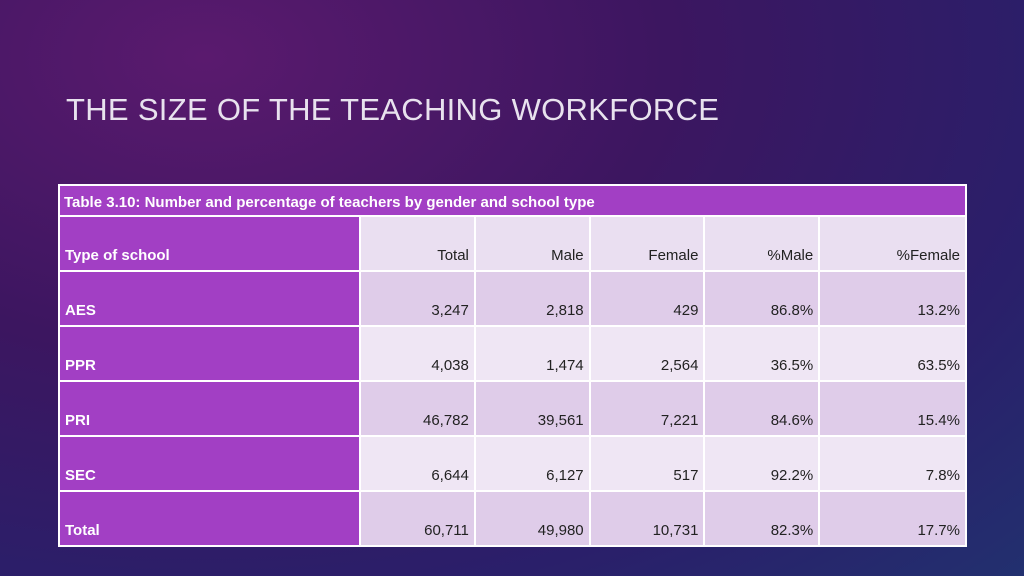 The width and height of the screenshot is (1024, 576). What do you see at coordinates (417, 298) in the screenshot?
I see `table-cell: 3,247` at bounding box center [417, 298].